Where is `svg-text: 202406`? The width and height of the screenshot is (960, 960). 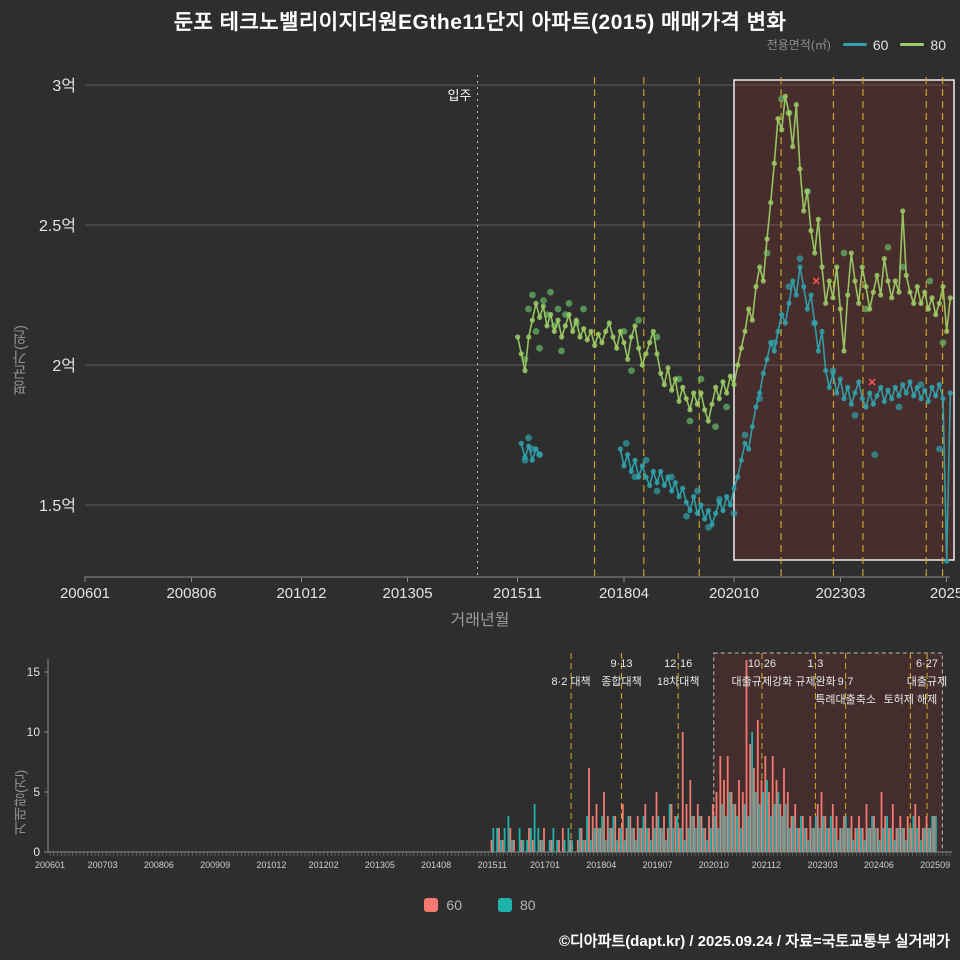 svg-text: 202406 is located at coordinates (879, 865).